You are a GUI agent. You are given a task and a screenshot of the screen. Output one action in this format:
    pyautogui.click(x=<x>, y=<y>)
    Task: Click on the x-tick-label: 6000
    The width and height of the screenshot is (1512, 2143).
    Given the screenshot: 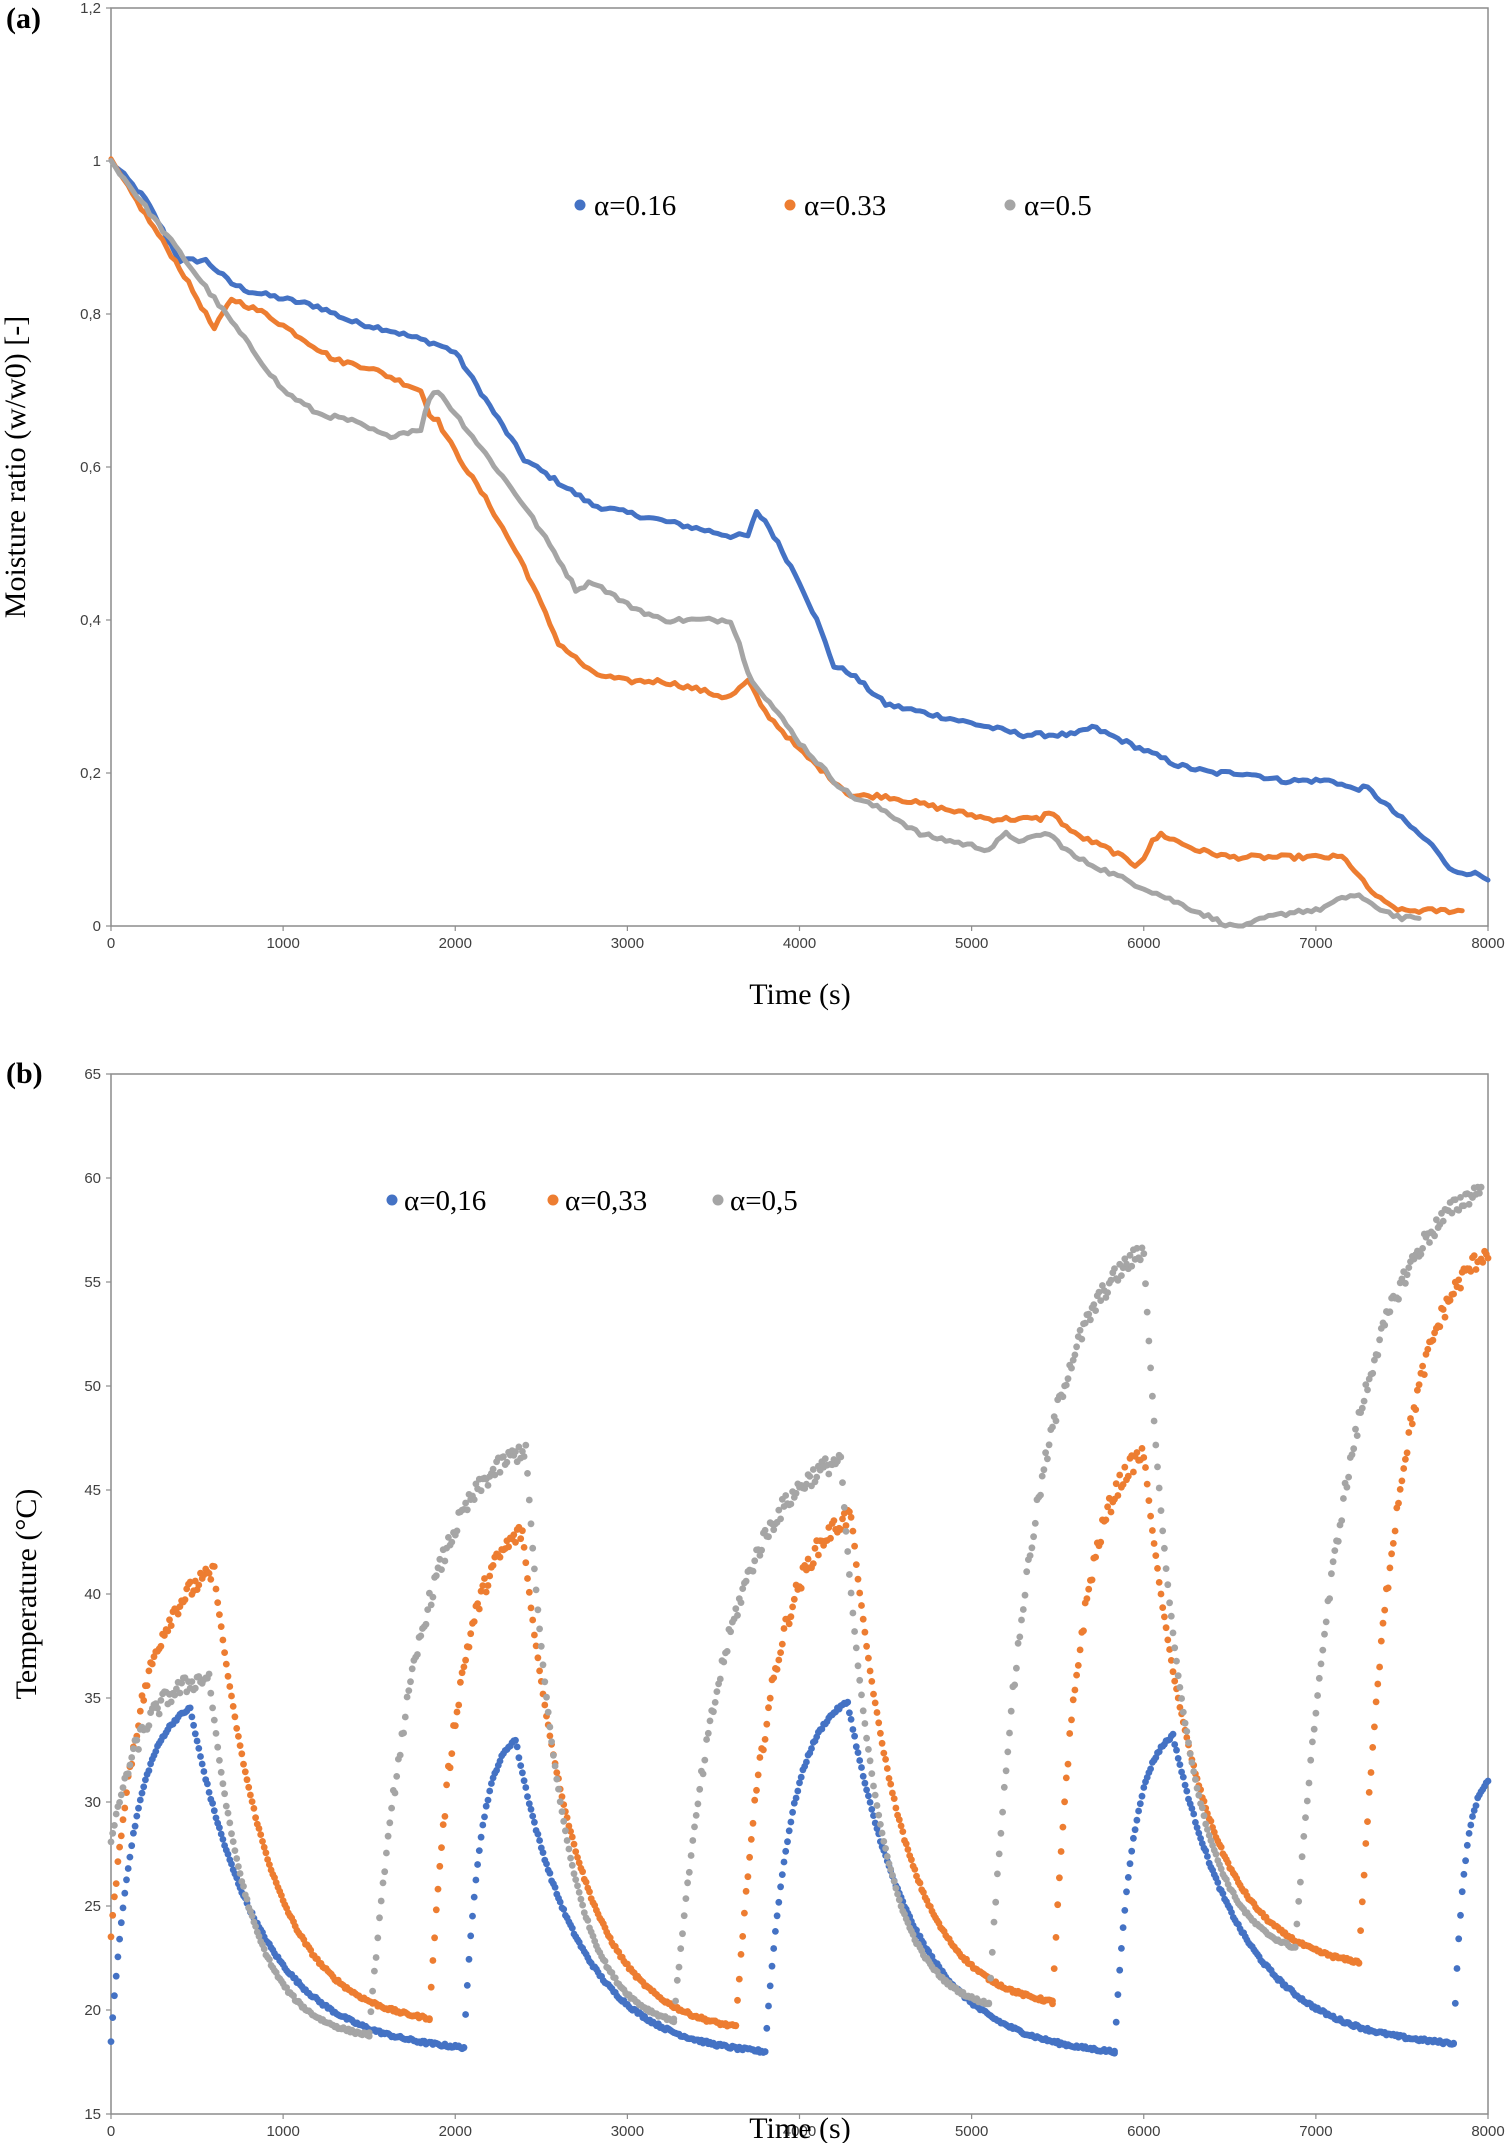 What is the action you would take?
    pyautogui.click(x=1143, y=943)
    